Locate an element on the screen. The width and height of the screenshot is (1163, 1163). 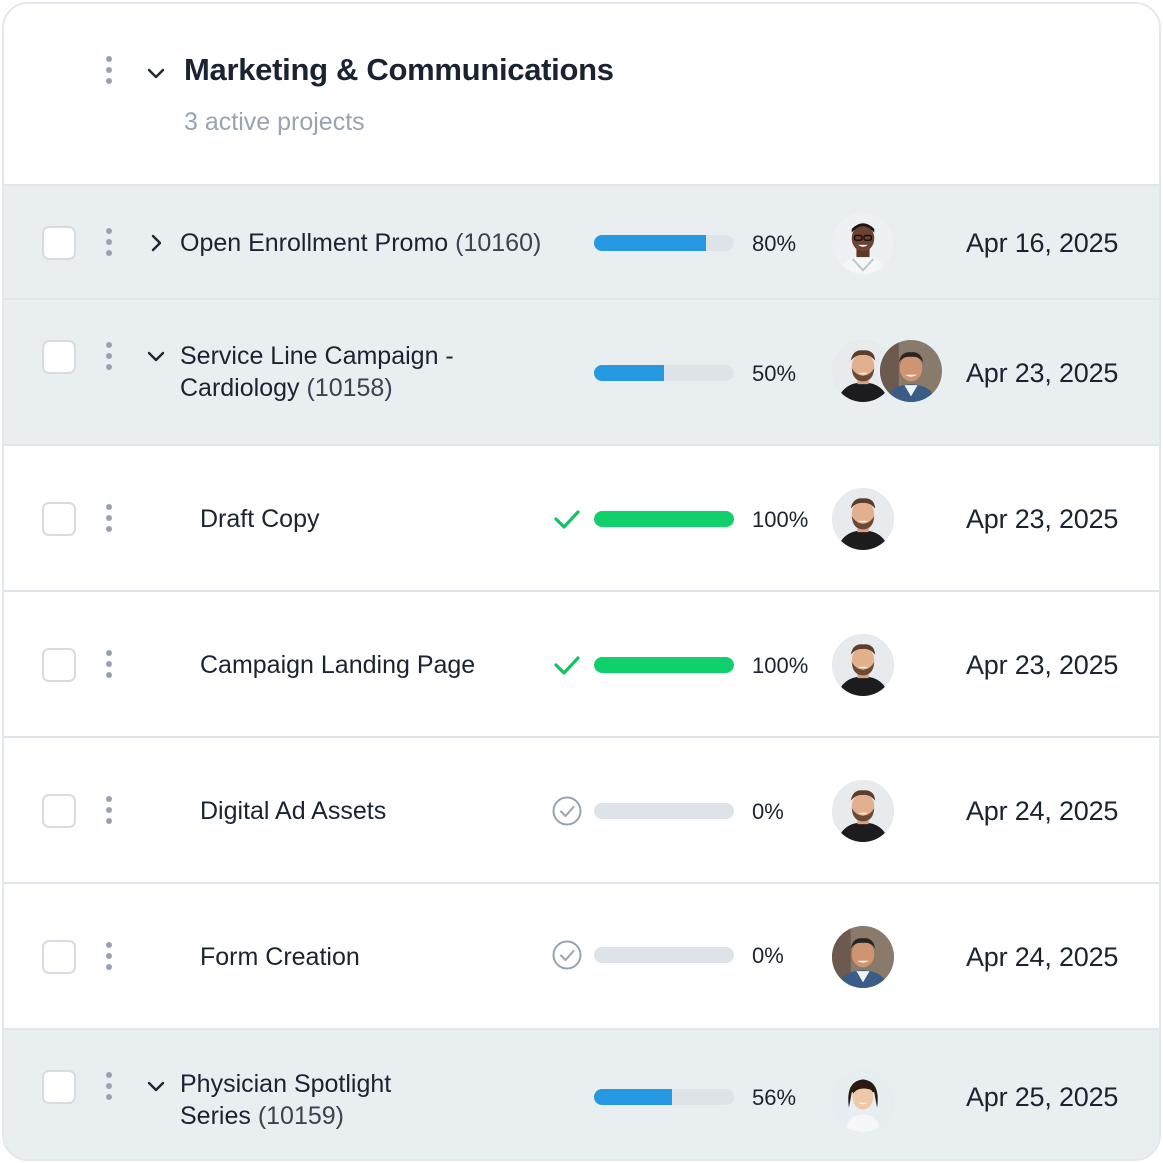
due-date: Apr 25, 2025 is located at coordinates (1042, 1097).